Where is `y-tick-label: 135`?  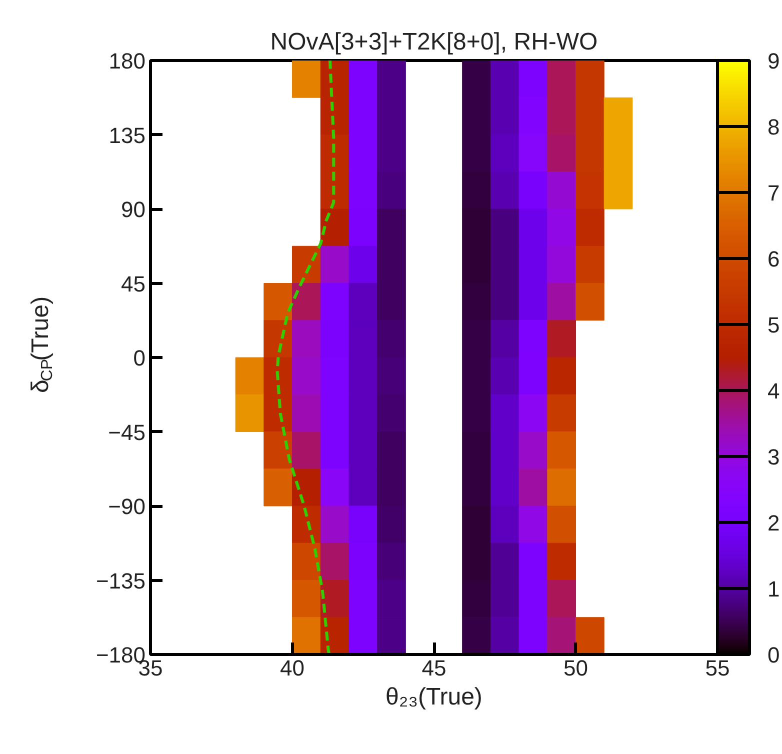 y-tick-label: 135 is located at coordinates (127, 135).